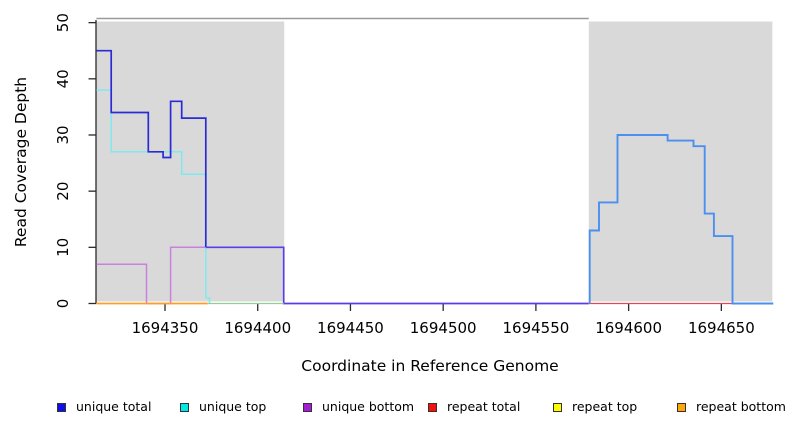 This screenshot has height=432, width=792. I want to click on x-tick-label: 1694650, so click(721, 328).